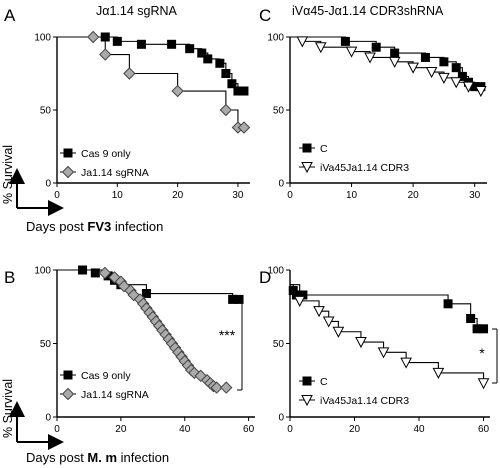 The image size is (500, 468). Describe the element at coordinates (227, 335) in the screenshot. I see `significance-label: ***` at that location.